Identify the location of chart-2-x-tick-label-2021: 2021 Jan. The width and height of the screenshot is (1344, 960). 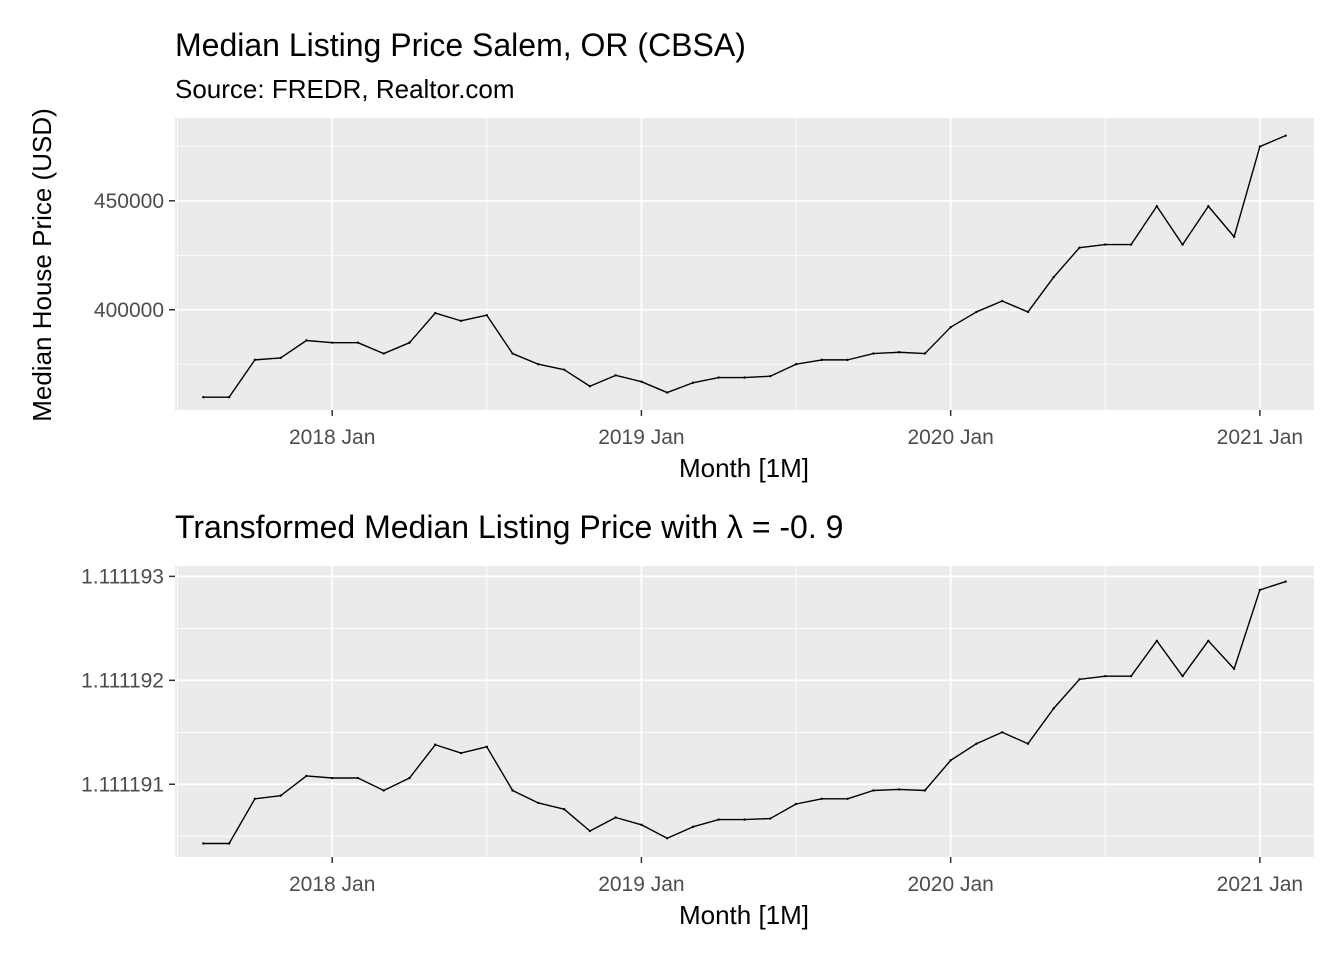
(1260, 884).